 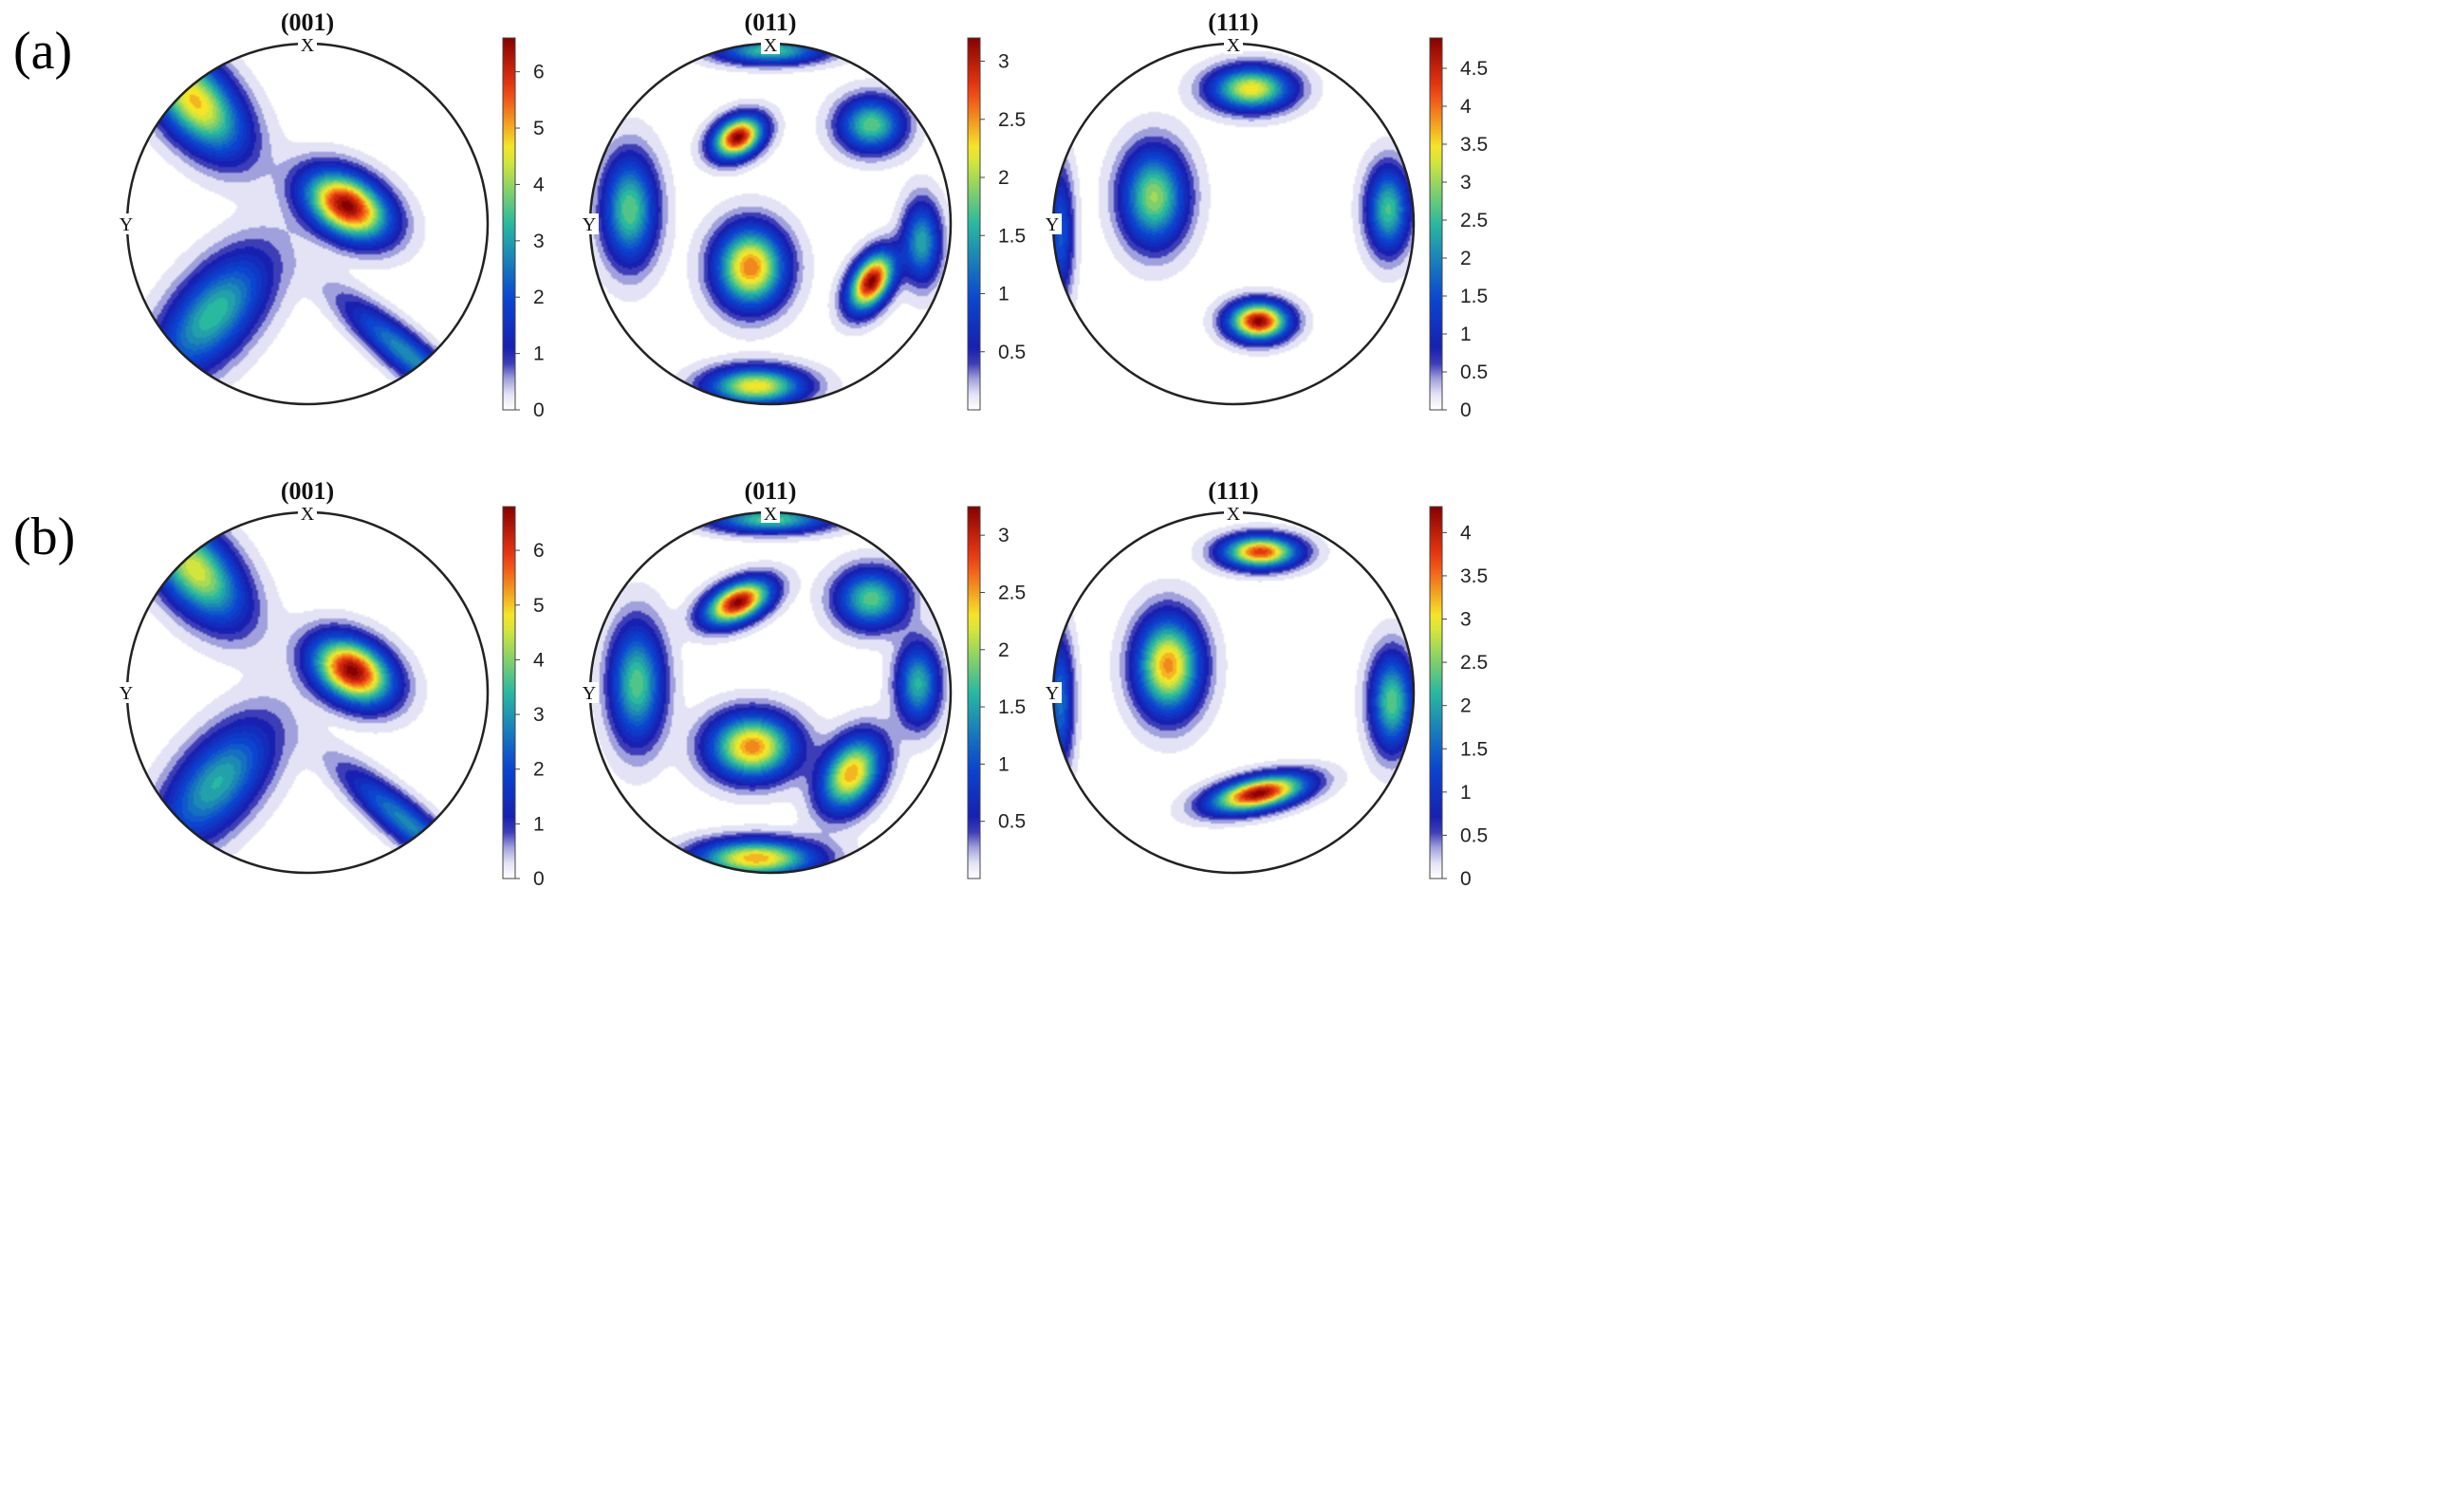 What do you see at coordinates (44, 537) in the screenshot?
I see `row-label: (b)` at bounding box center [44, 537].